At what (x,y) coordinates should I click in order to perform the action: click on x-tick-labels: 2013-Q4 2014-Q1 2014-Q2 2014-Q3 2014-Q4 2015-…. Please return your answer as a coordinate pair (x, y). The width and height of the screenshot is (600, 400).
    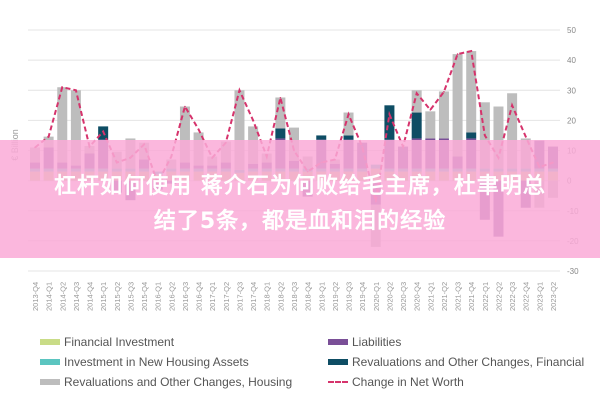
    Looking at the image, I should click on (294, 296).